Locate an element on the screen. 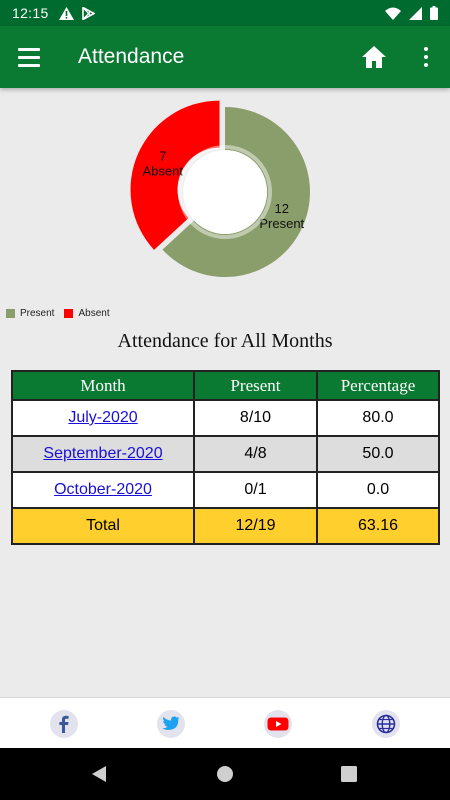 Image resolution: width=450 pixels, height=800 pixels. donut-slice-present is located at coordinates (236, 192).